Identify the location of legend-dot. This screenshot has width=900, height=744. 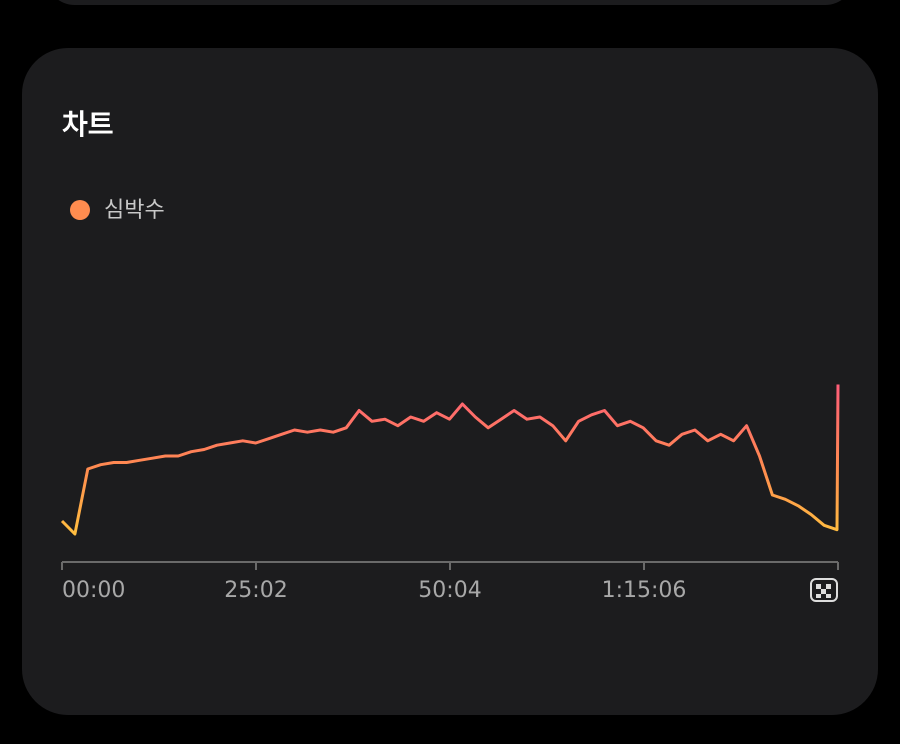
(80, 210).